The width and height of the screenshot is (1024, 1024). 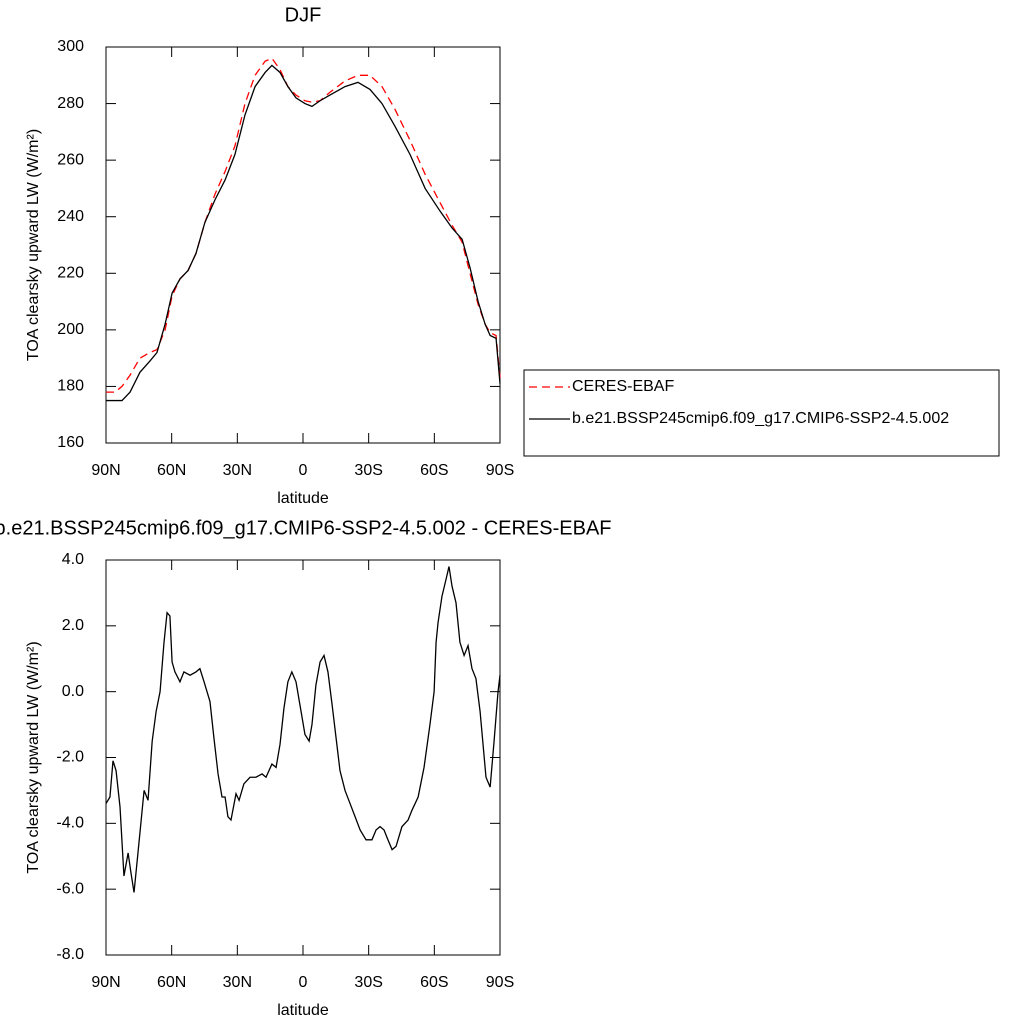 I want to click on y-tick-label: 260, so click(x=70, y=159).